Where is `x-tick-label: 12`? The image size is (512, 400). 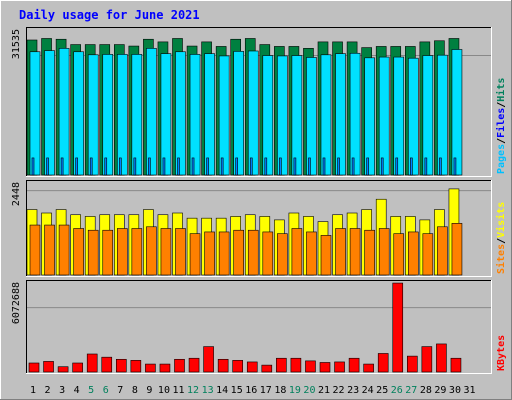
x-tick-label: 12 is located at coordinates (193, 390).